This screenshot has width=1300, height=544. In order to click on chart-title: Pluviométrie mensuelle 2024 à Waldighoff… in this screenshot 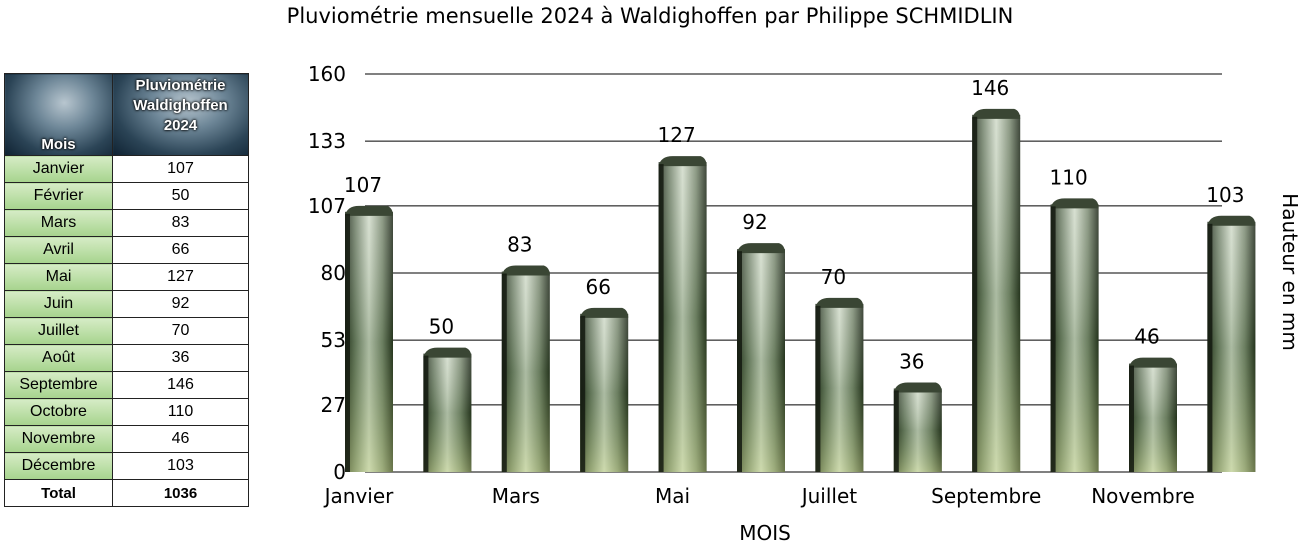, I will do `click(650, 16)`.